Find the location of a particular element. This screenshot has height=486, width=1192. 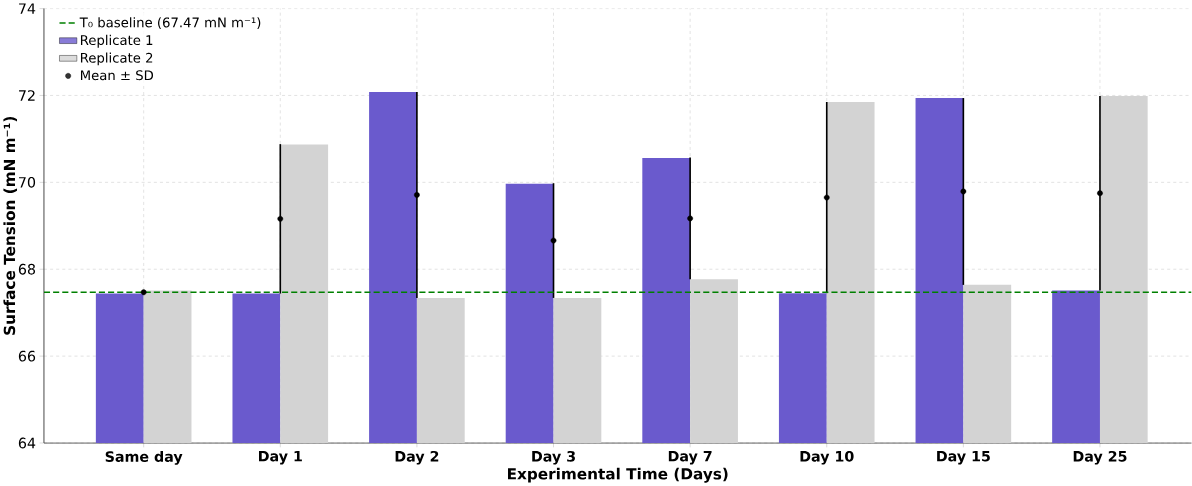

legend-label: Replicate 2 is located at coordinates (116, 59).